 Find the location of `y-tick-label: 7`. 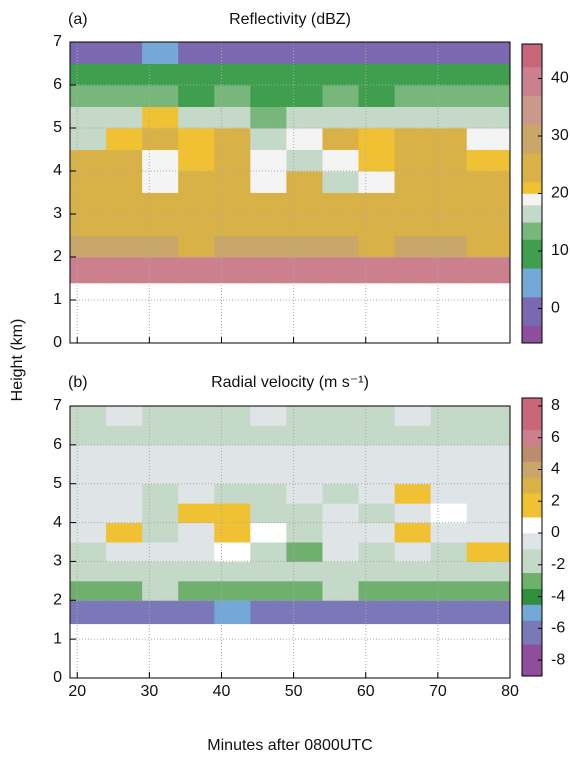

y-tick-label: 7 is located at coordinates (57, 405).